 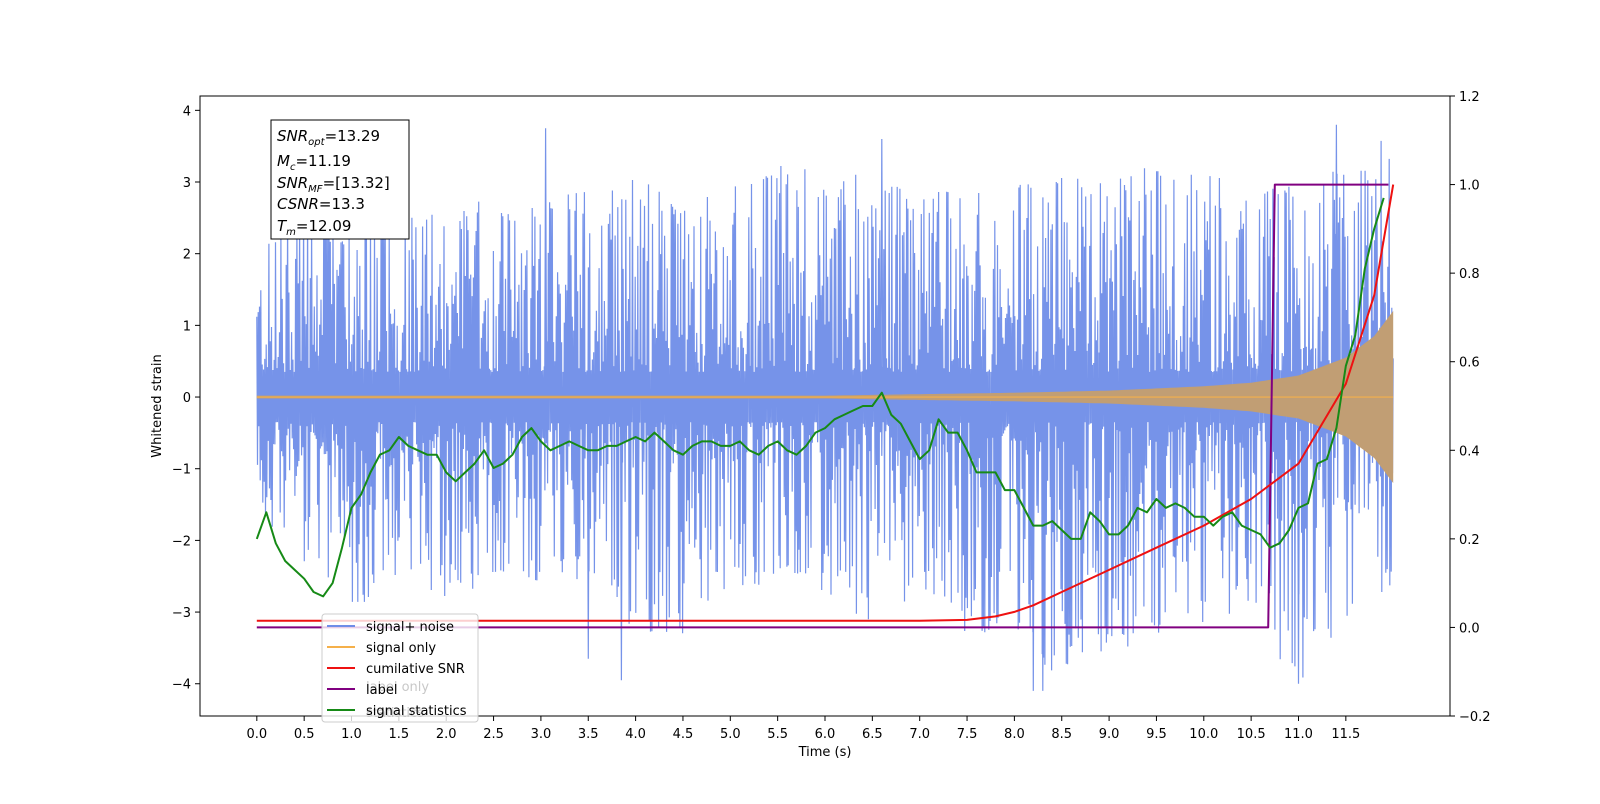 I want to click on y-left-tick-label: 1, so click(x=187, y=326).